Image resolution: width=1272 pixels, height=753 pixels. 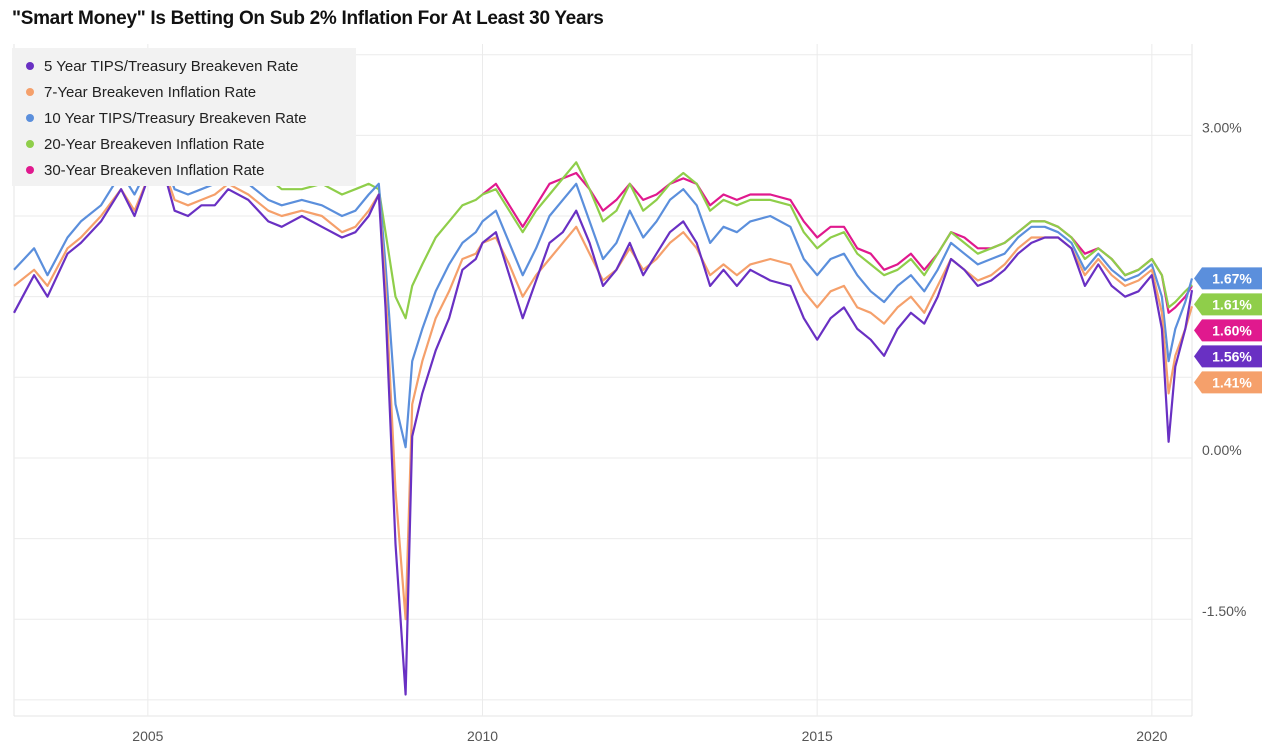 I want to click on legend-label: 30-Year Breakeven Inflation Rate, so click(x=154, y=170).